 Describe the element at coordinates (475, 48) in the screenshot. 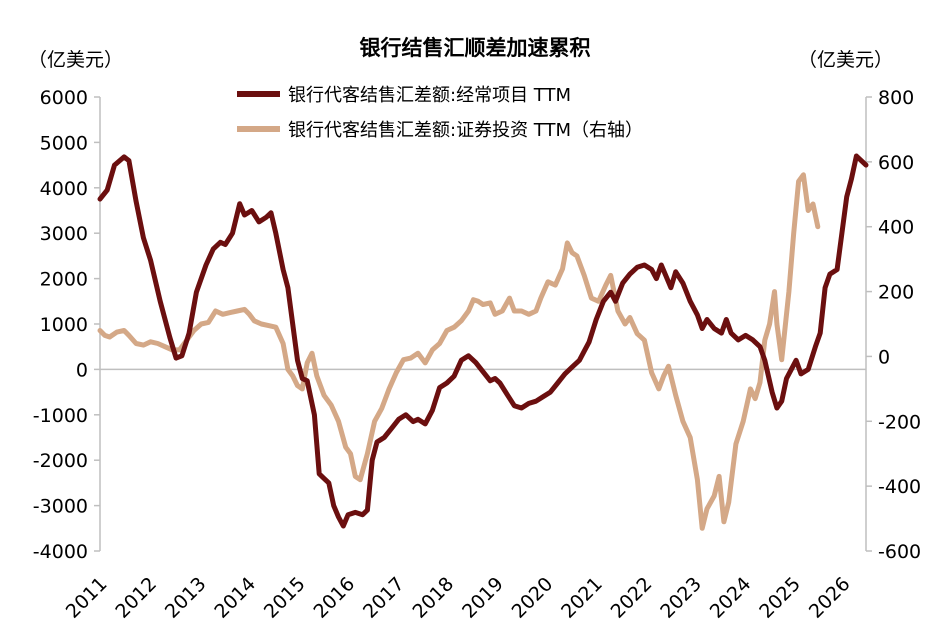

I see `chart-title: 银行结售汇顺差加速累积` at that location.